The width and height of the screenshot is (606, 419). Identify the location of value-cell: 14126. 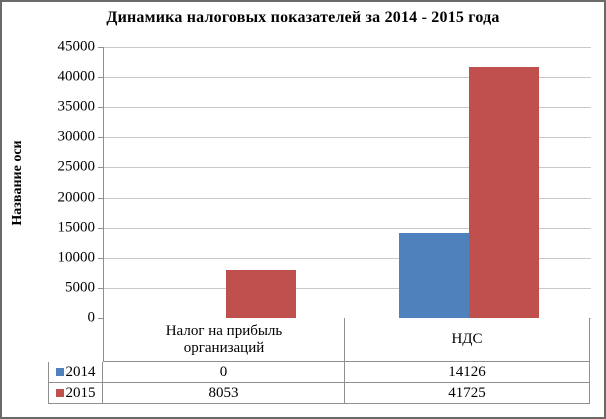
(467, 372).